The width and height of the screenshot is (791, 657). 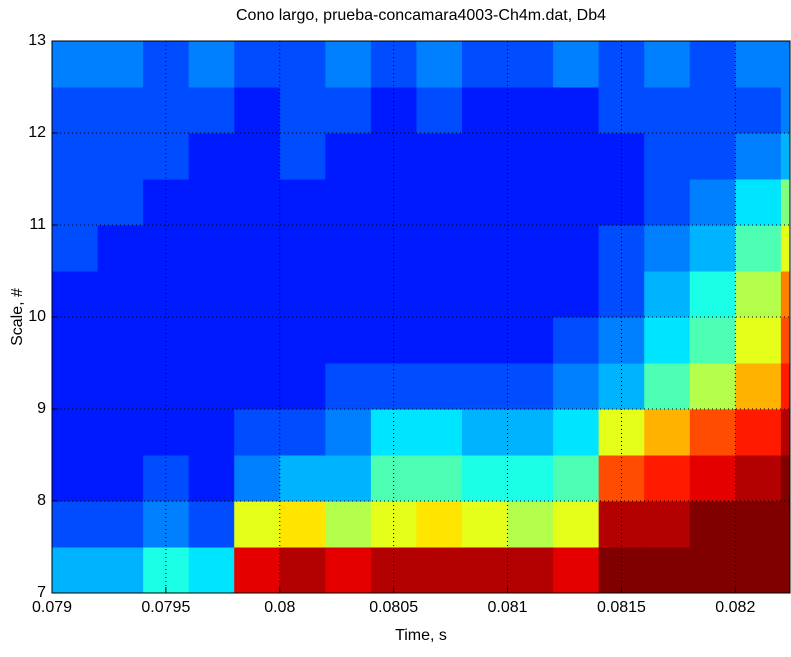 What do you see at coordinates (41, 592) in the screenshot?
I see `y-tick-label: 7` at bounding box center [41, 592].